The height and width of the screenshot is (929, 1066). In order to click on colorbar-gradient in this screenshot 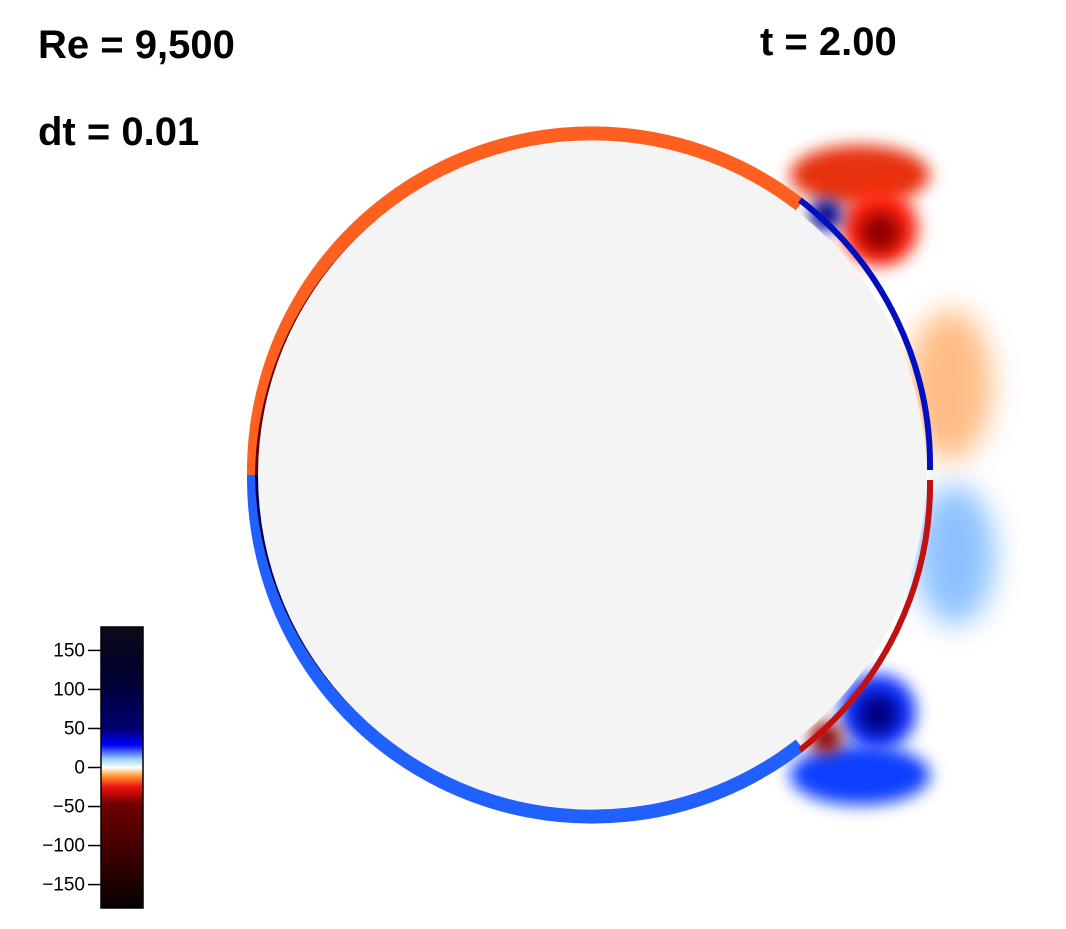, I will do `click(122, 767)`.